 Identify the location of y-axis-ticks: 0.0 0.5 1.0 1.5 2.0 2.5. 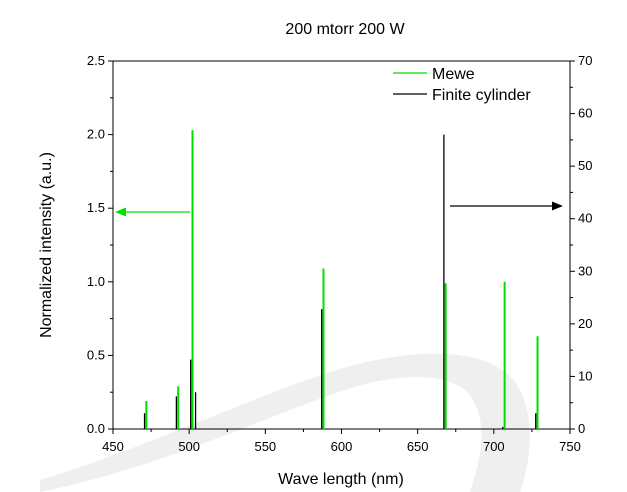
(100, 244).